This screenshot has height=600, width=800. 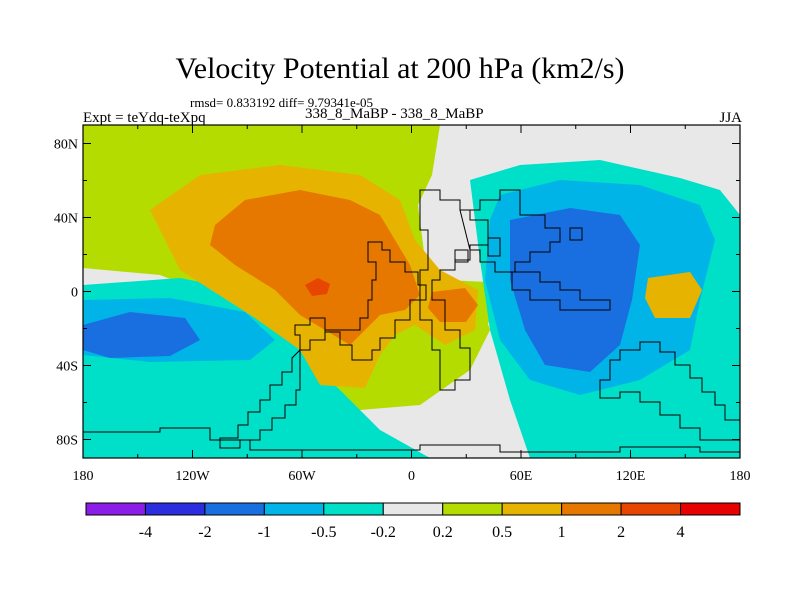 I want to click on coastline-islands, so click(x=518, y=245).